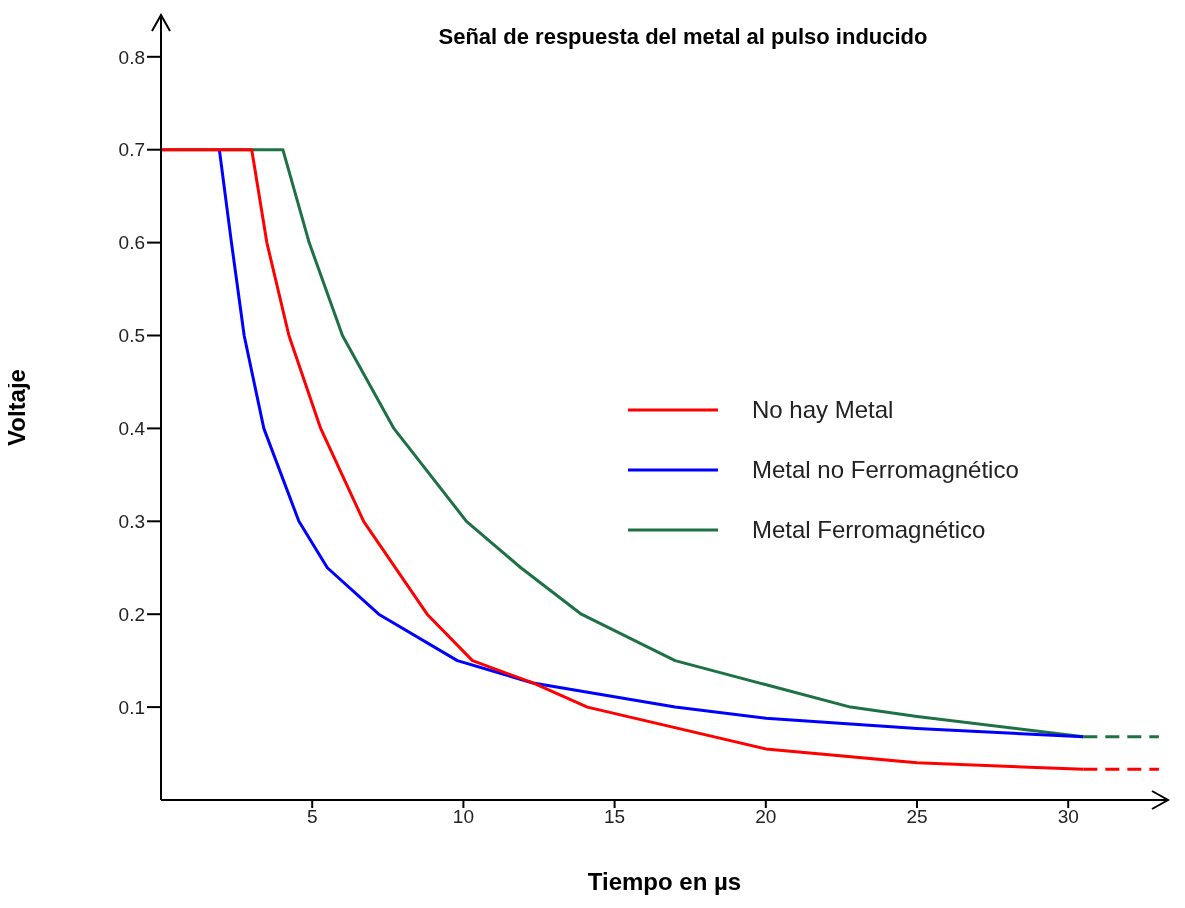 This screenshot has height=908, width=1185. What do you see at coordinates (683, 37) in the screenshot?
I see `chart-title: Señal de respuesta del metal al pulso inducido` at bounding box center [683, 37].